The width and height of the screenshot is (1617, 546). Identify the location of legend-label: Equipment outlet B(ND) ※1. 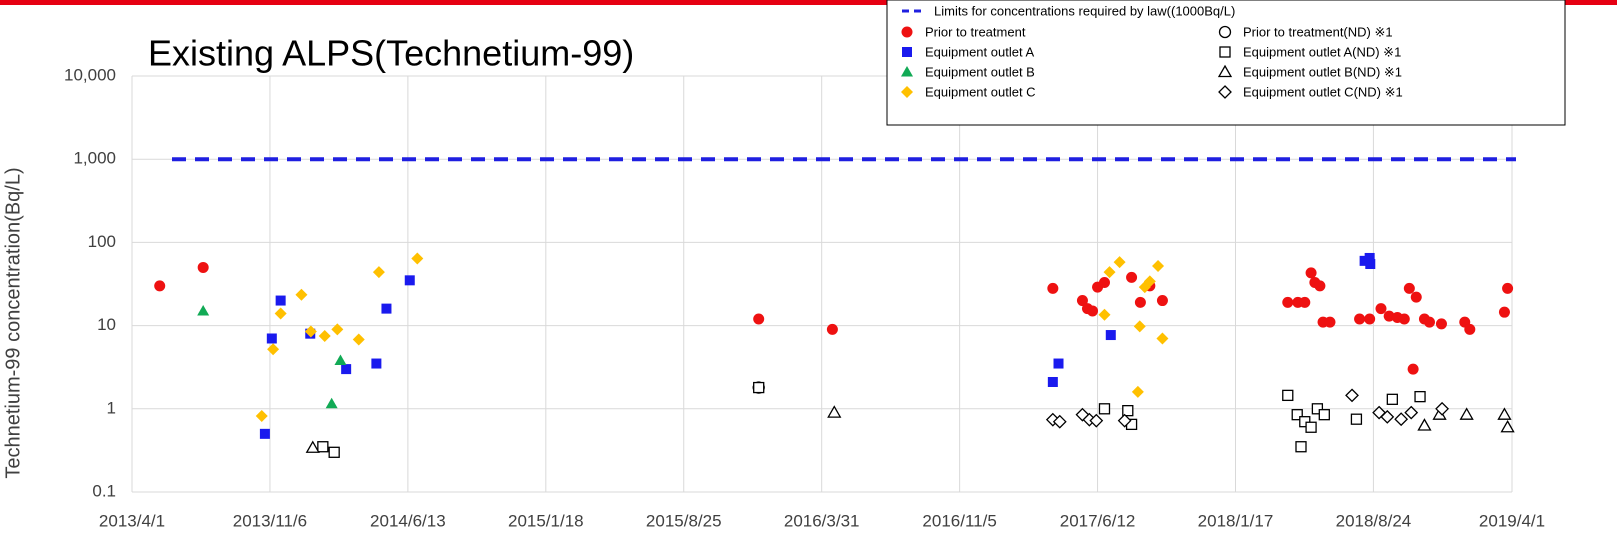
(1322, 71).